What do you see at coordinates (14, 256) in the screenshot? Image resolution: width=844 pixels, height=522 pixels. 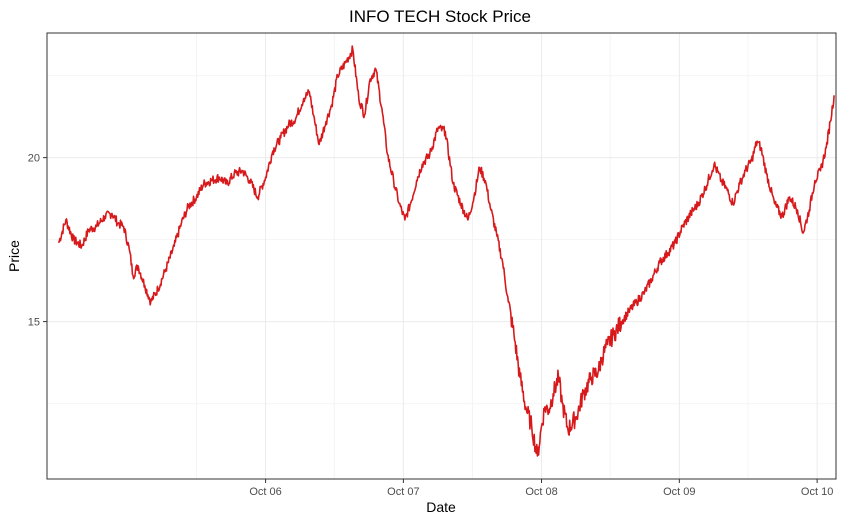 I see `y-axis-title: Price` at bounding box center [14, 256].